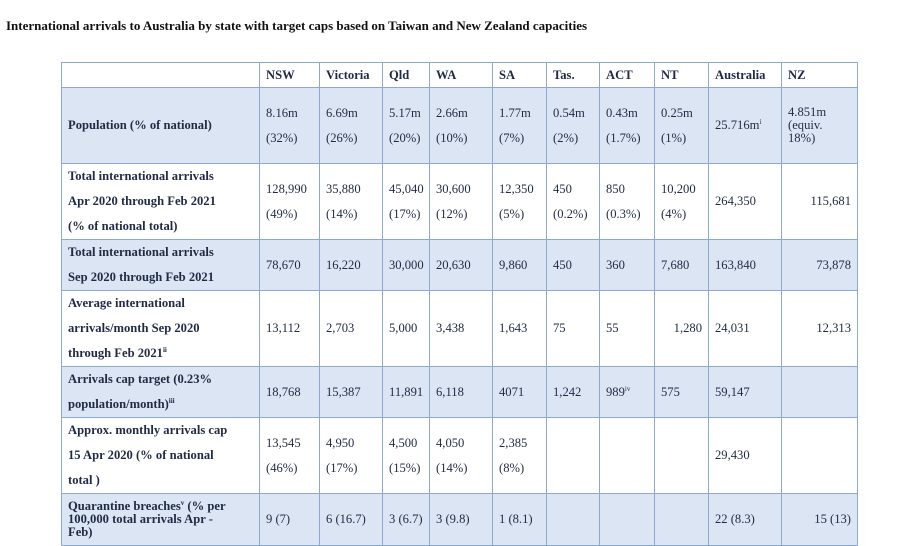 Image resolution: width=897 pixels, height=546 pixels. What do you see at coordinates (351, 455) in the screenshot?
I see `cell-victoria: 4,950 (17%)` at bounding box center [351, 455].